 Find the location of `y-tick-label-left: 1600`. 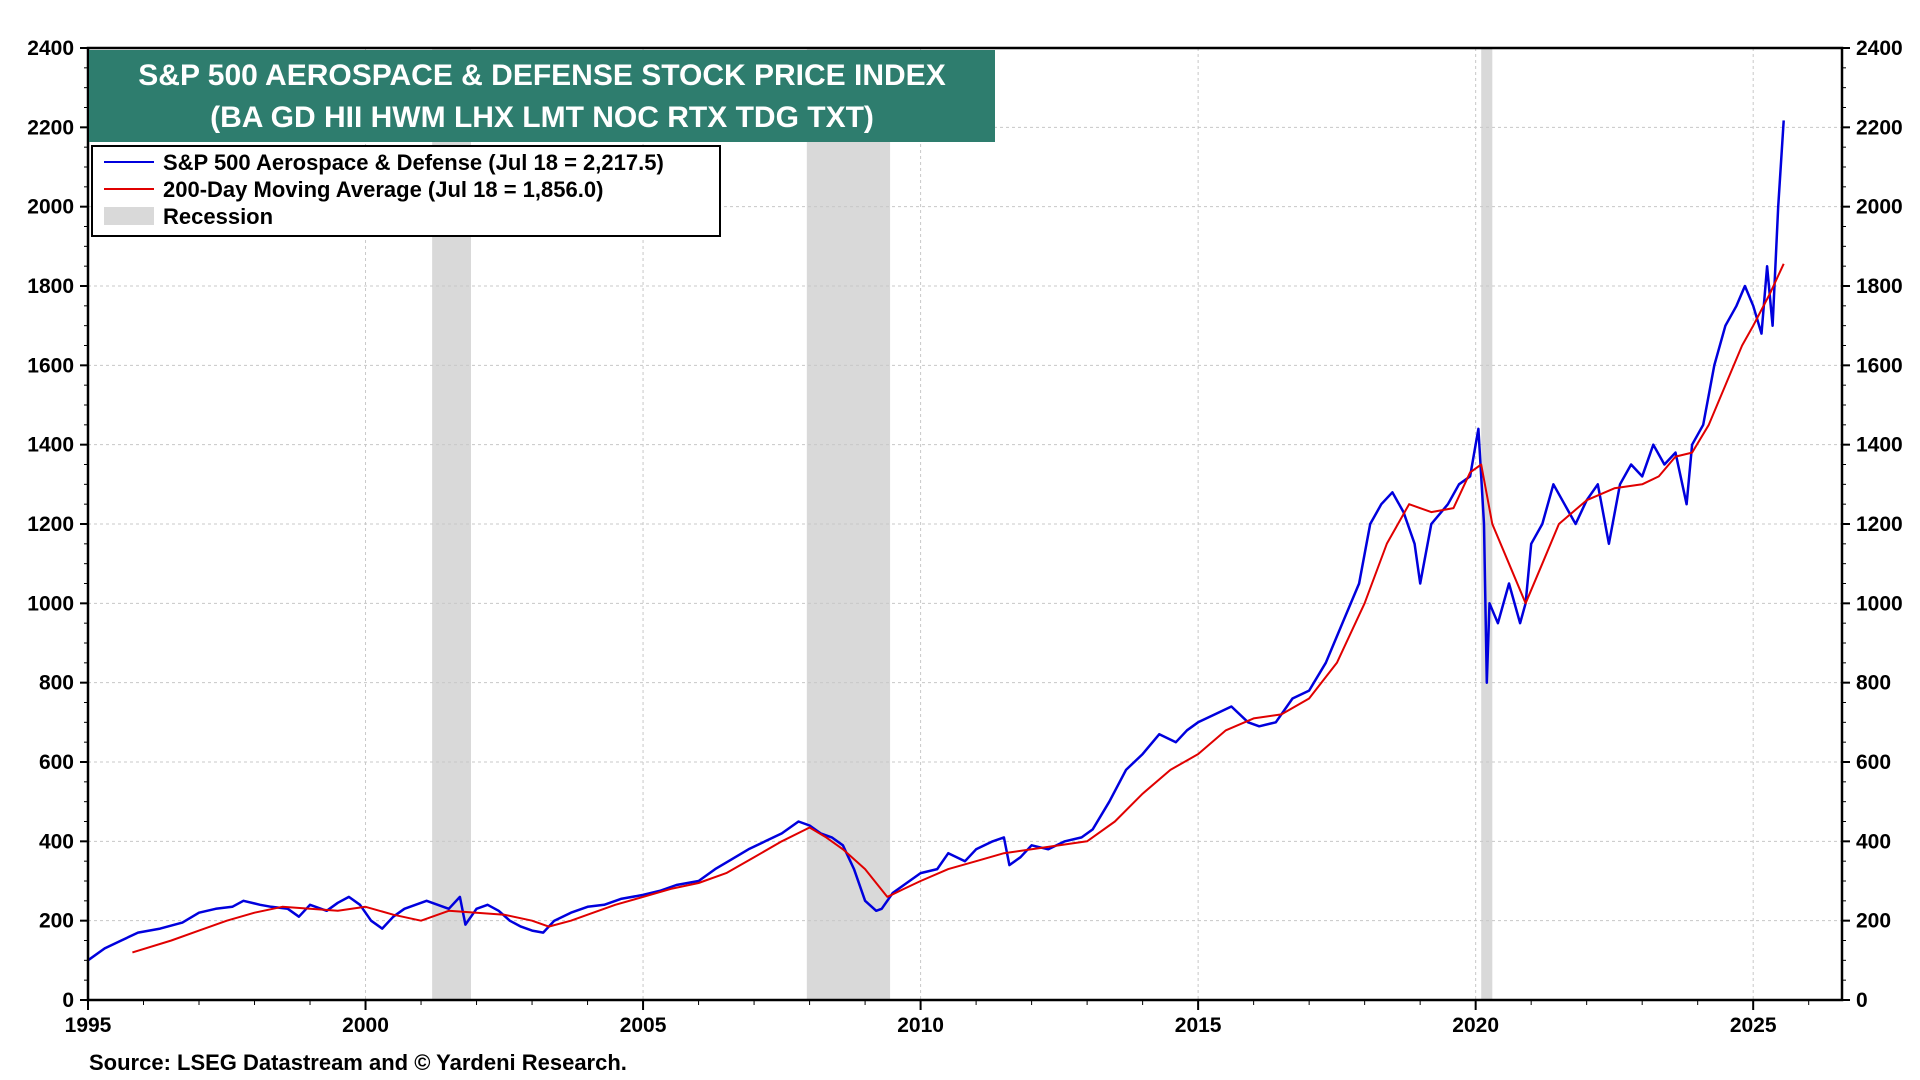

y-tick-label-left: 1600 is located at coordinates (50, 365).